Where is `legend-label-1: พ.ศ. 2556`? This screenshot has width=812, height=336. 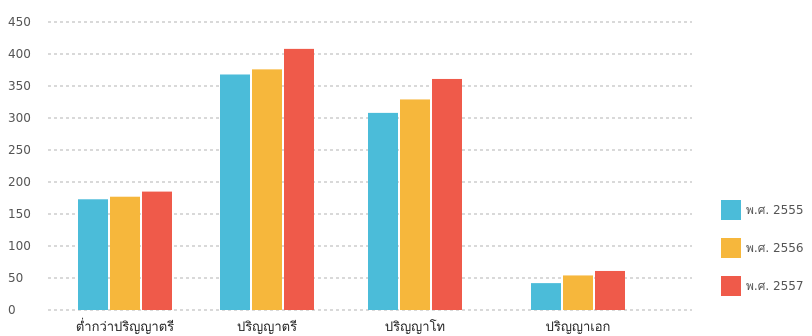
legend-label-1: พ.ศ. 2556 is located at coordinates (775, 248).